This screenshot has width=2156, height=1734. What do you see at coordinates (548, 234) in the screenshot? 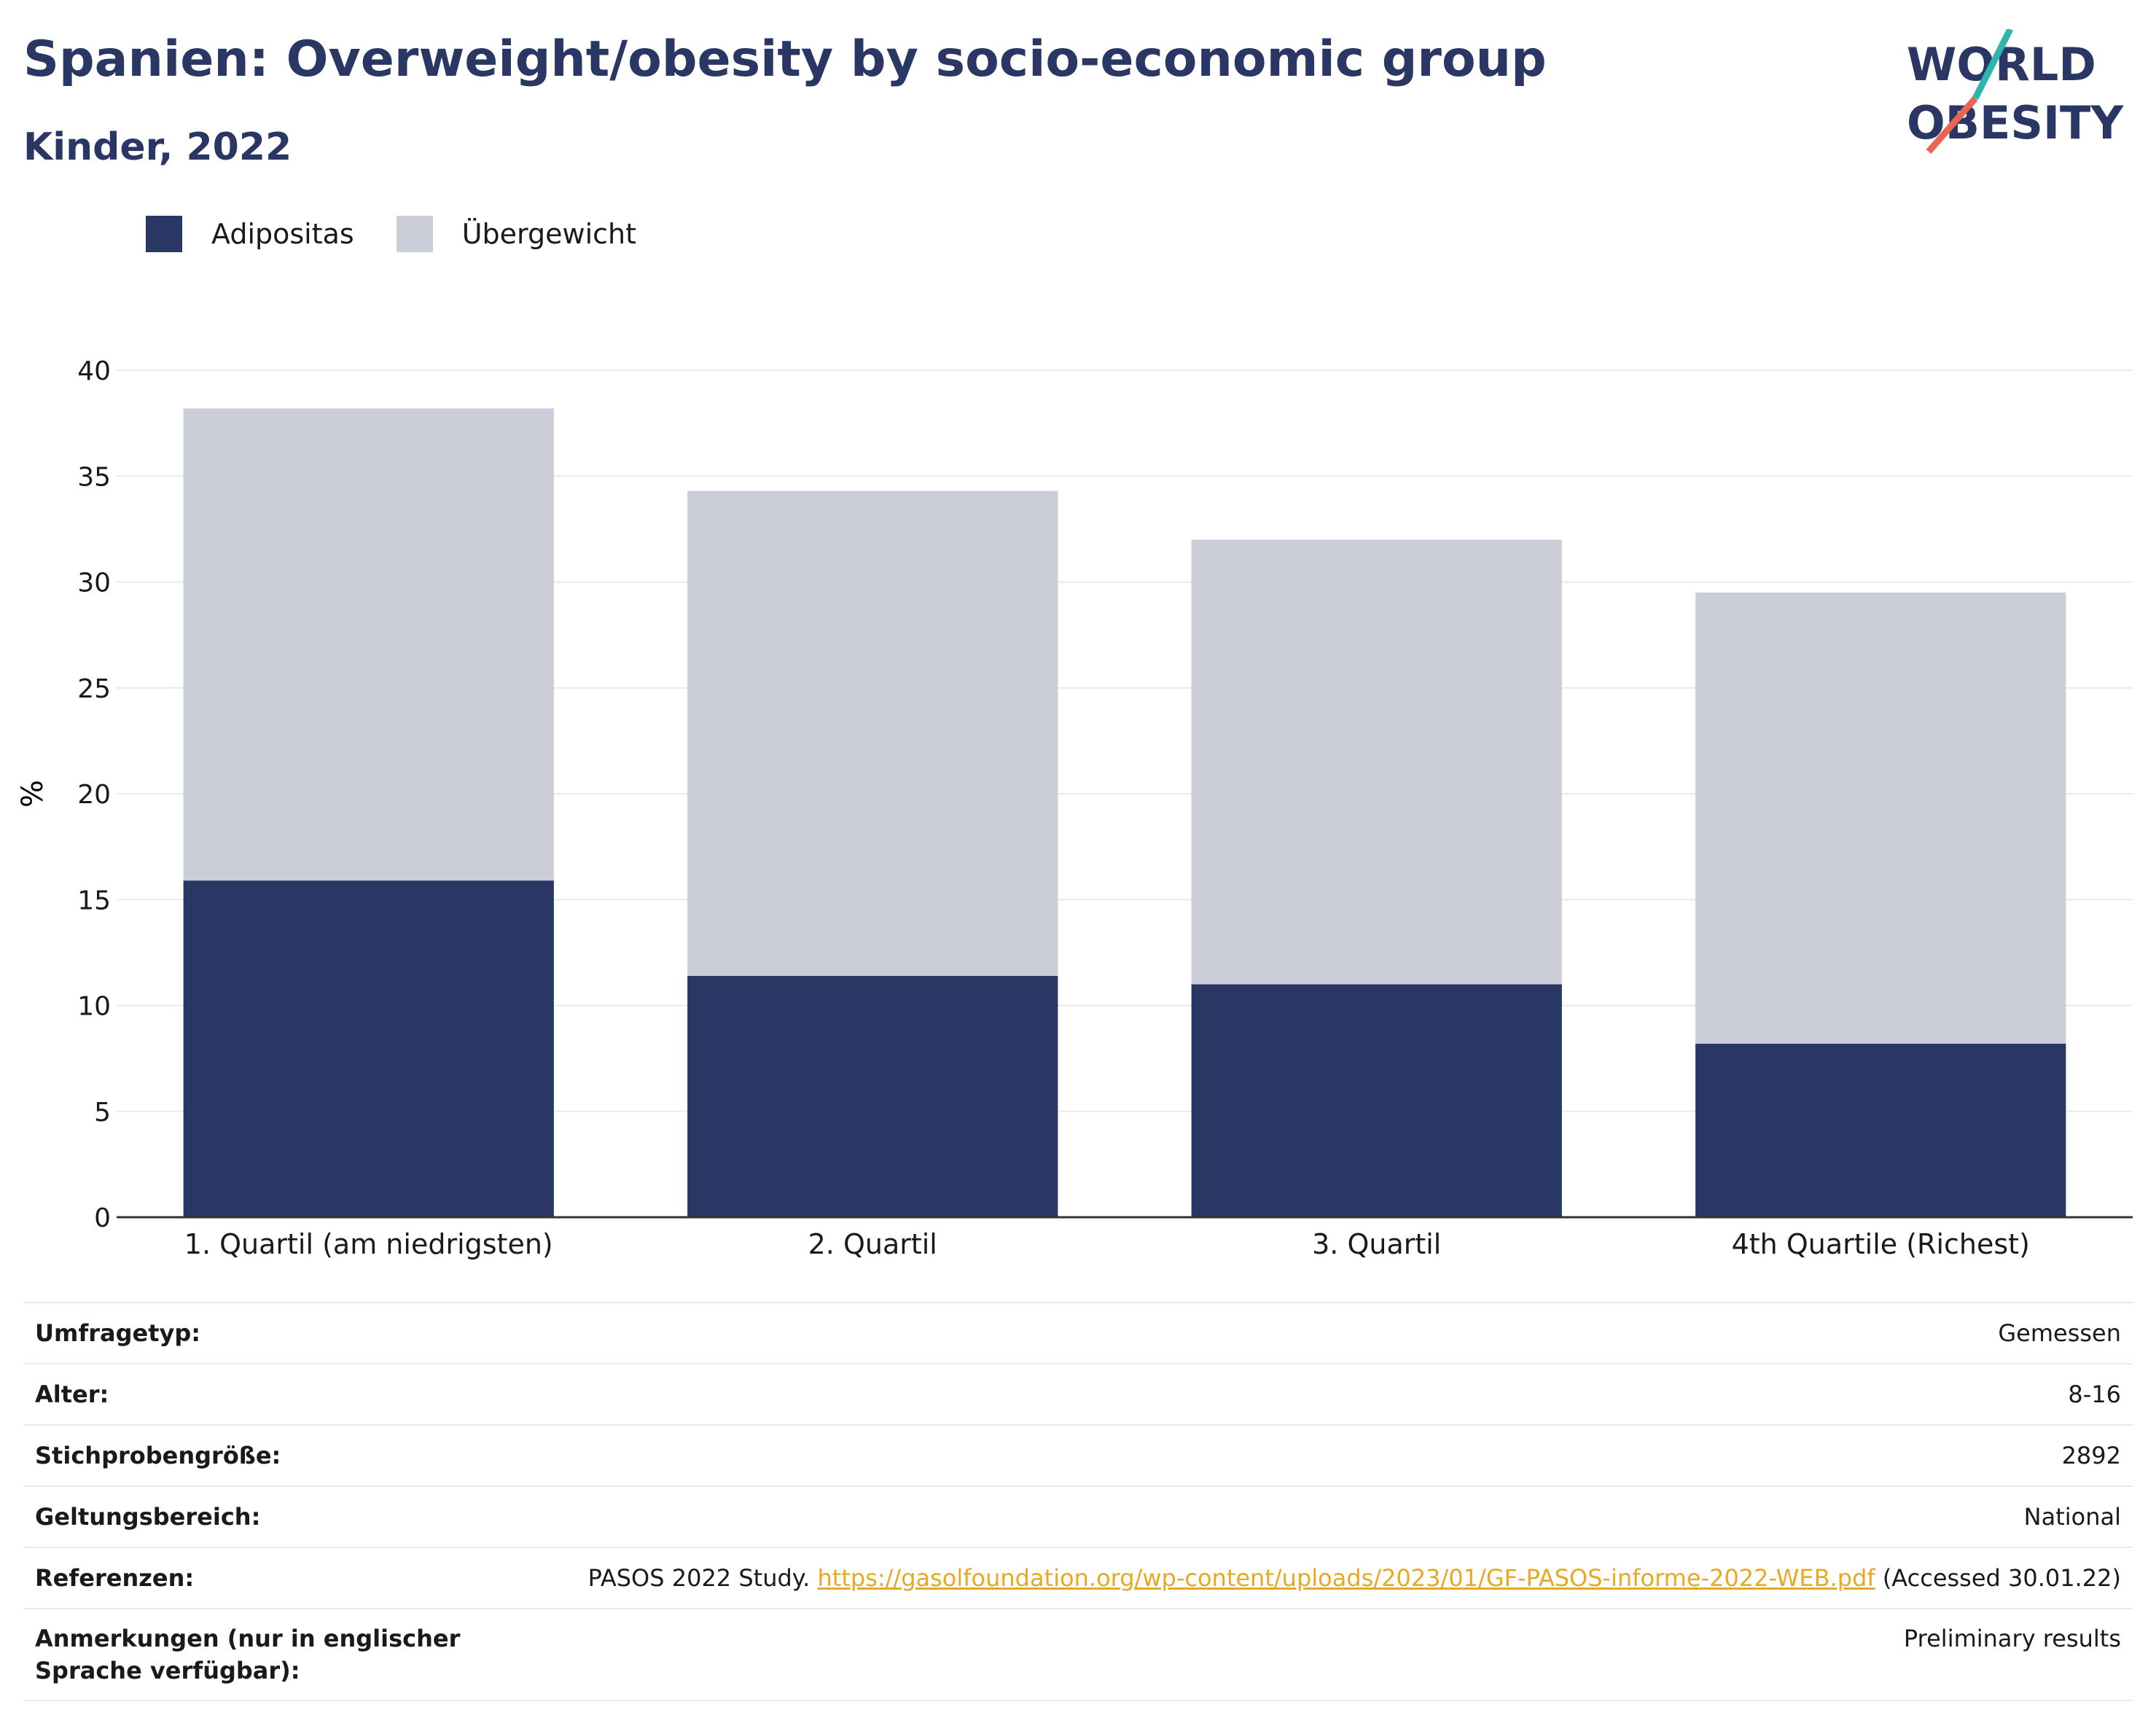
I see `legend-label-uebergewicht: Übergewicht` at bounding box center [548, 234].